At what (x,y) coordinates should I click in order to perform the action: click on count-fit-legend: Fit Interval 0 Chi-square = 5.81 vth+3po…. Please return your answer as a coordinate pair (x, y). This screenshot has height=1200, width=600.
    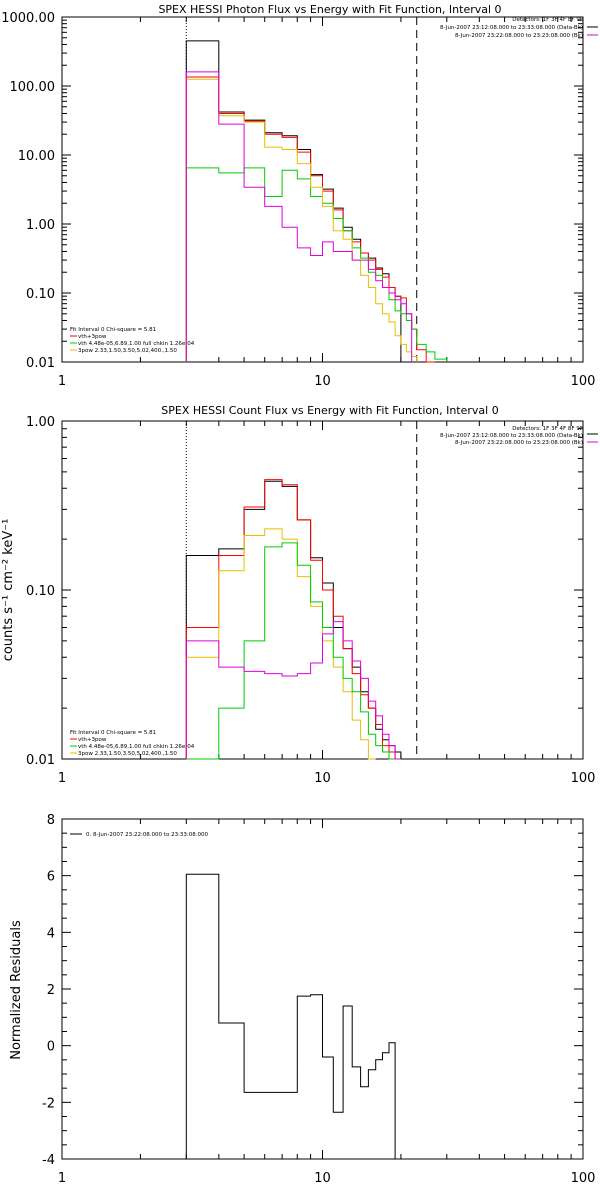
    Looking at the image, I should click on (132, 743).